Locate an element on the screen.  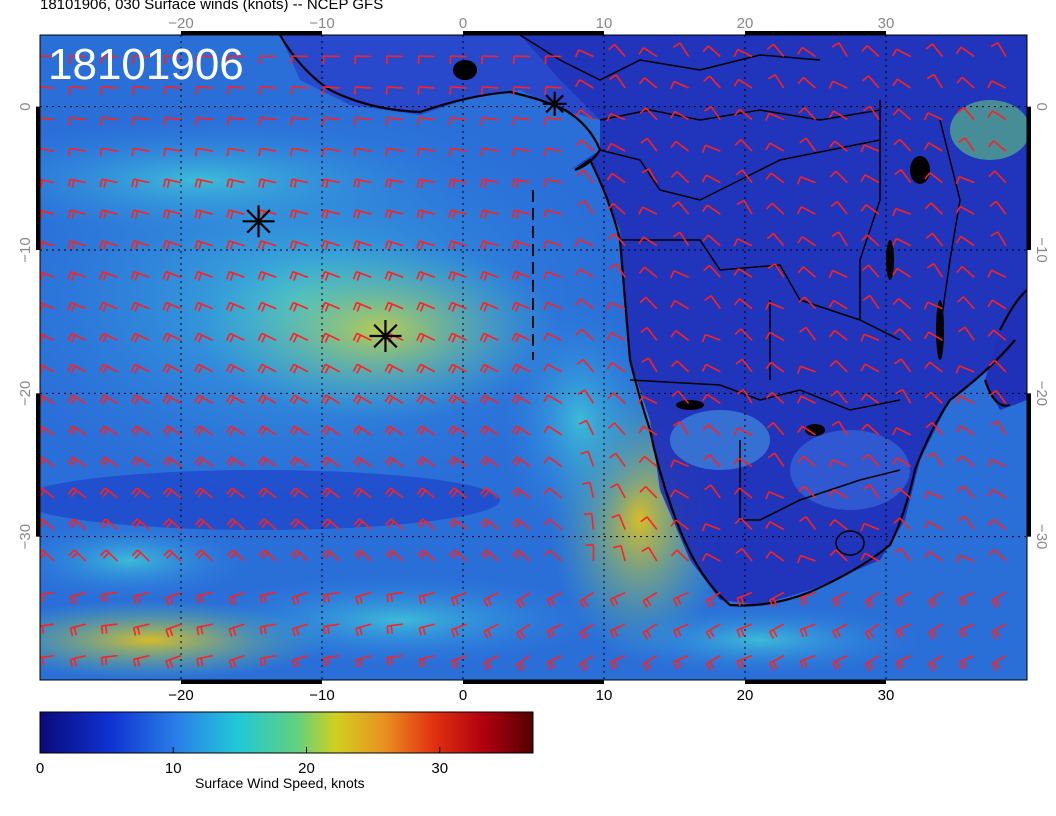
storm-markers is located at coordinates (404, 221).